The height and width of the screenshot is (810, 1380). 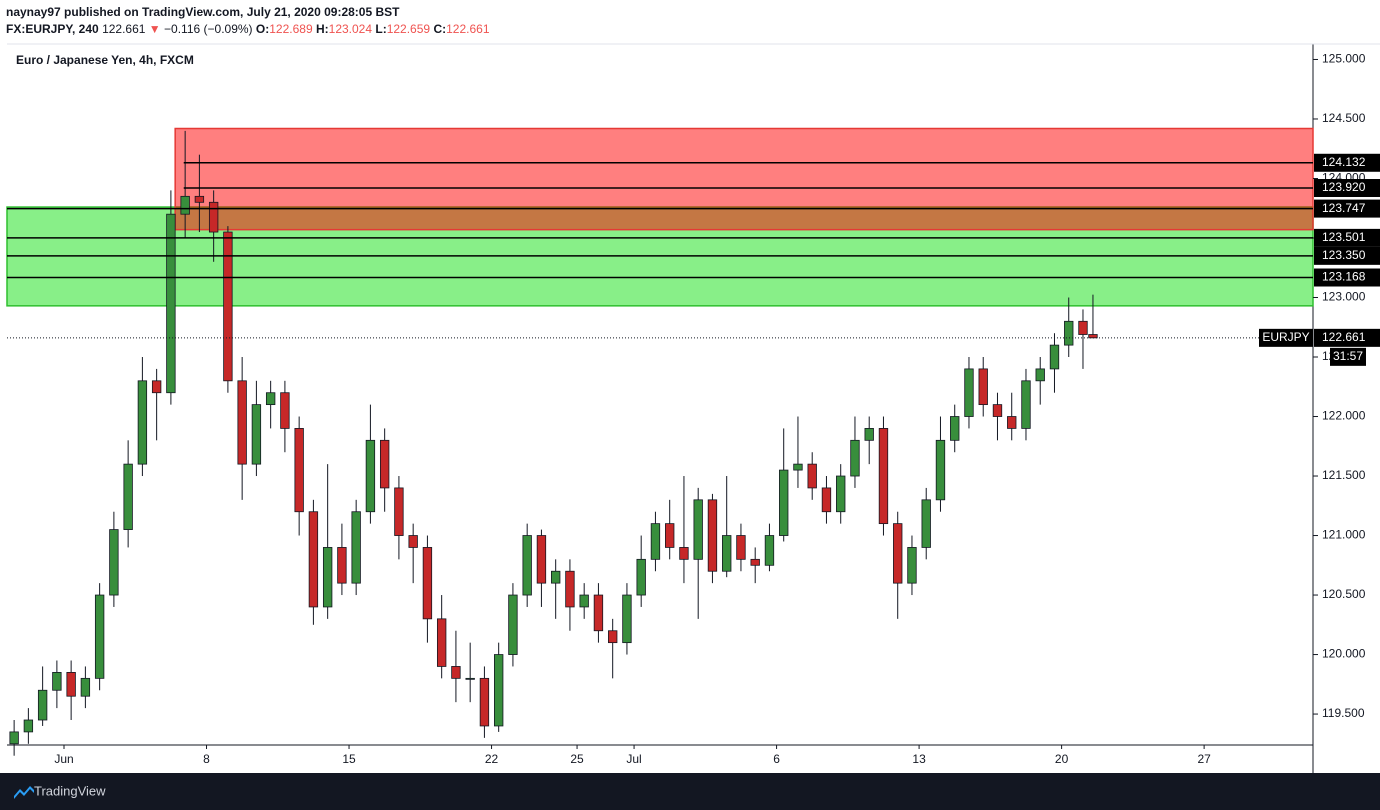 What do you see at coordinates (105, 60) in the screenshot?
I see `chart-title: Euro / Japanese Yen, 4h, FXCM` at bounding box center [105, 60].